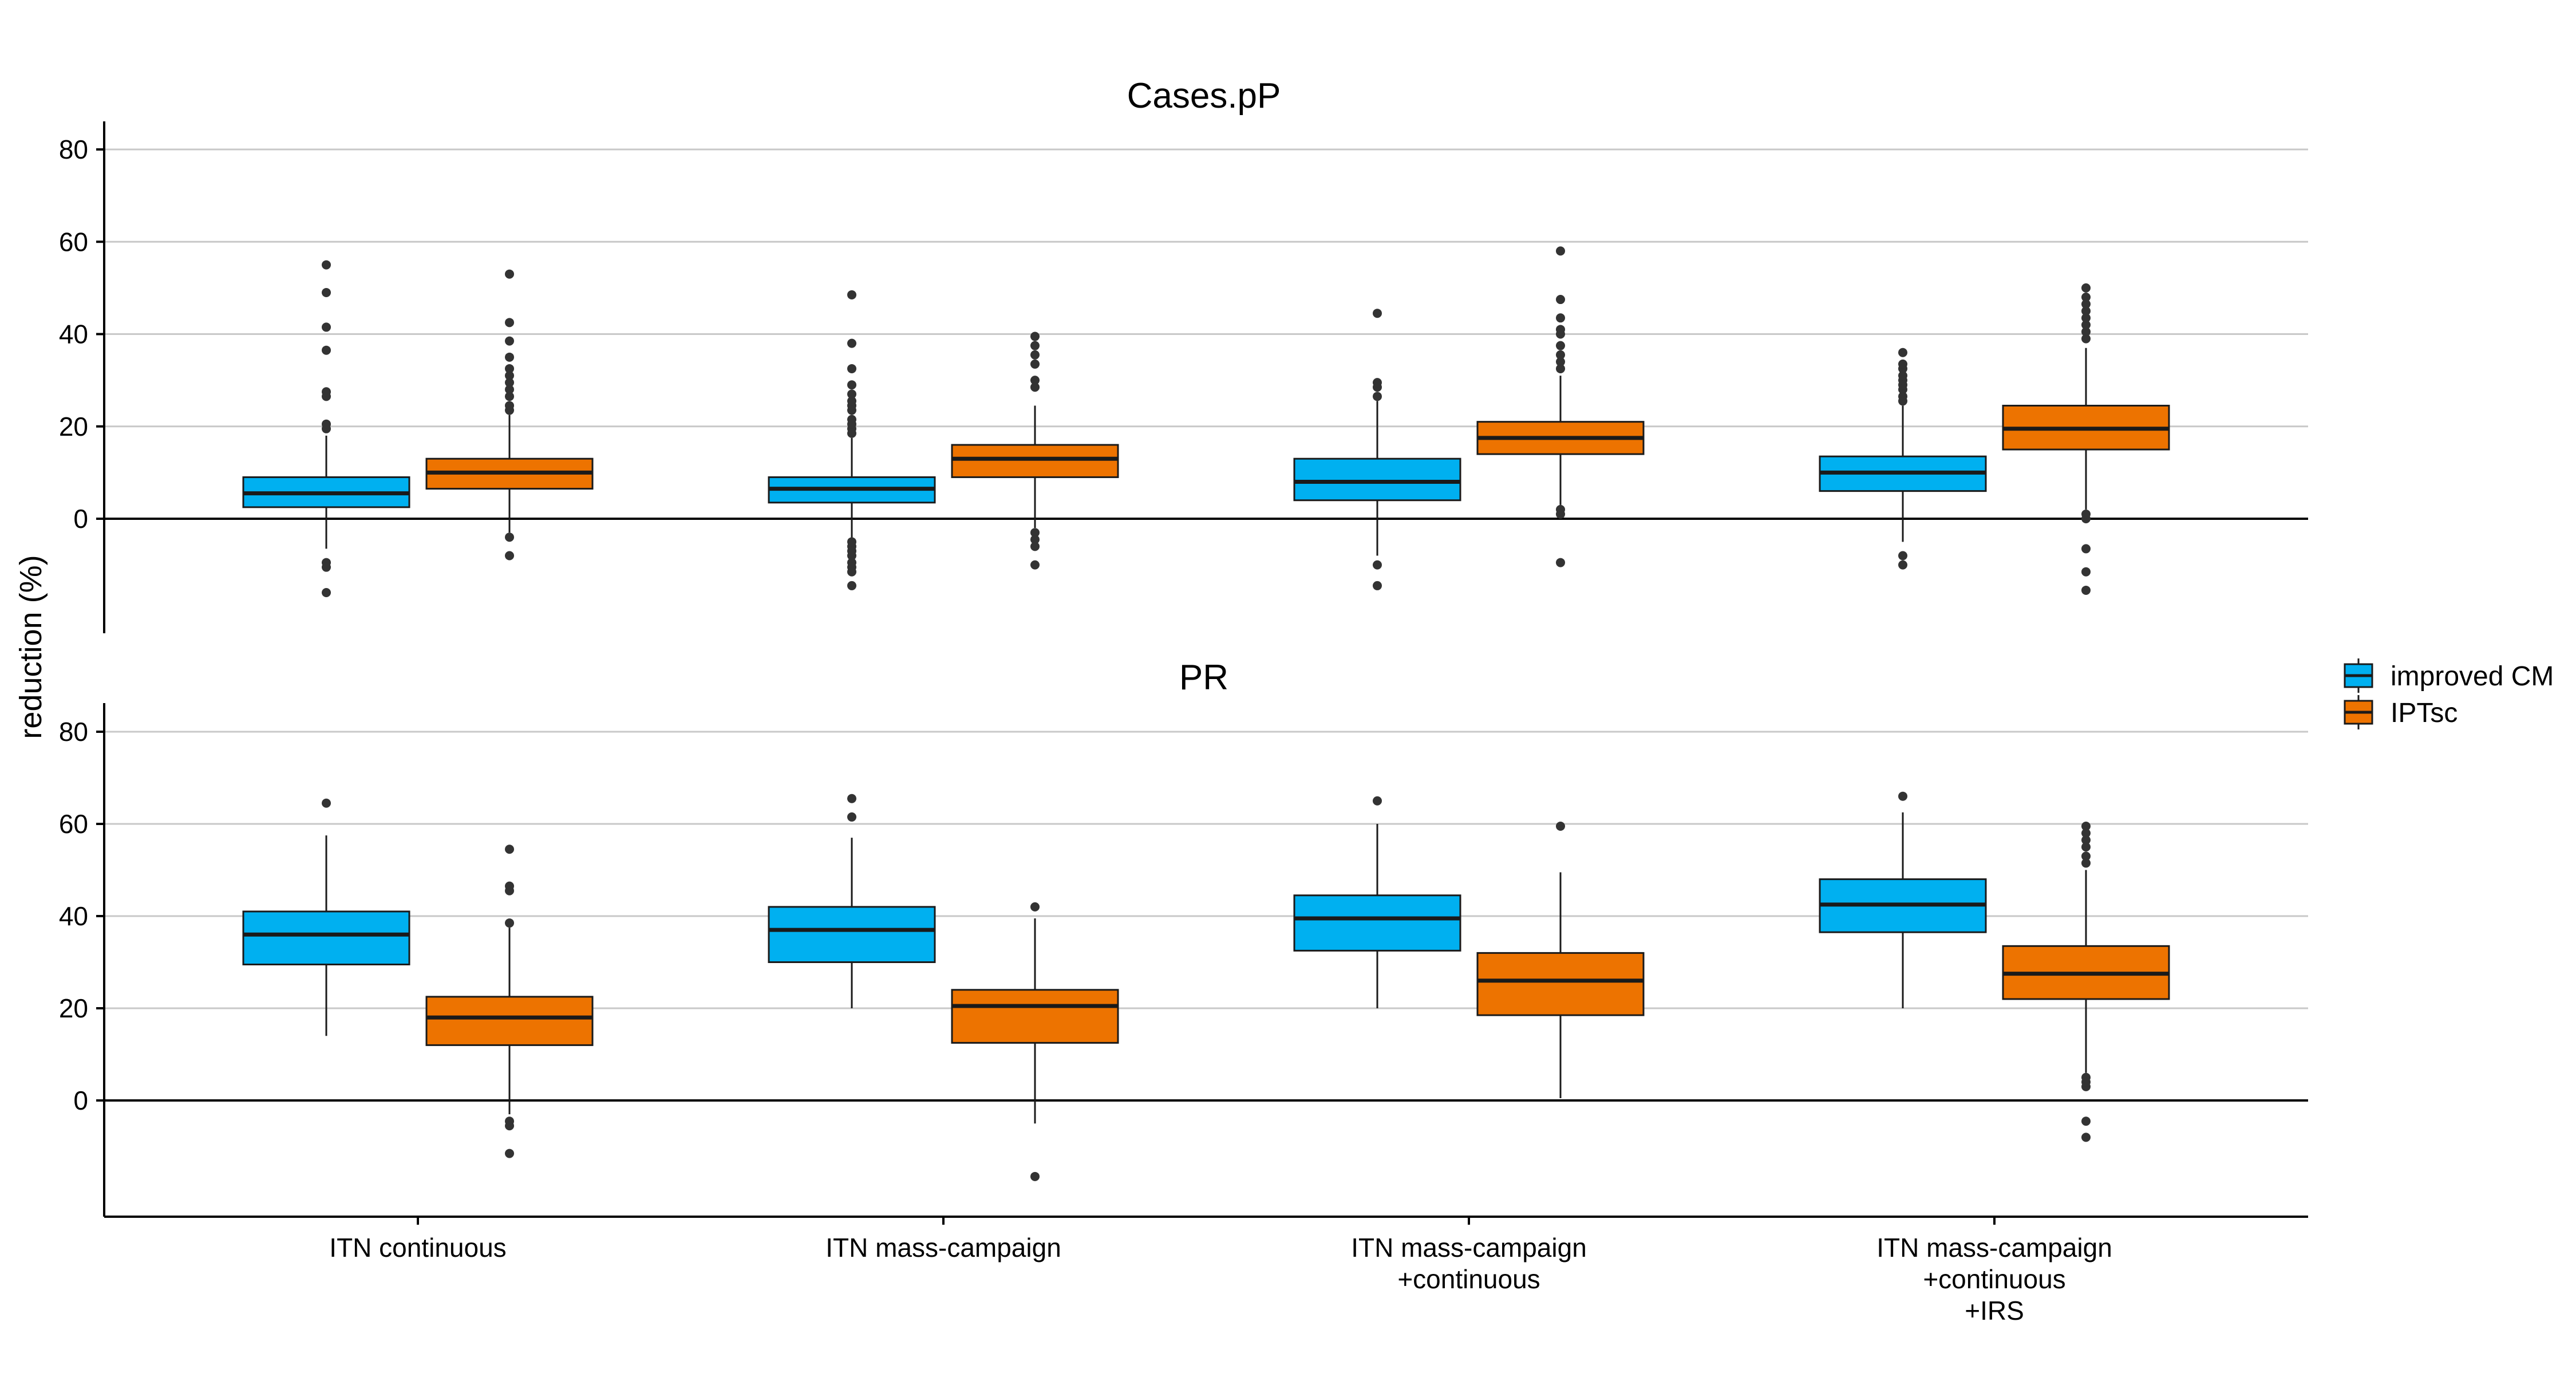 The height and width of the screenshot is (1377, 2576). I want to click on panel-title: PR, so click(1203, 677).